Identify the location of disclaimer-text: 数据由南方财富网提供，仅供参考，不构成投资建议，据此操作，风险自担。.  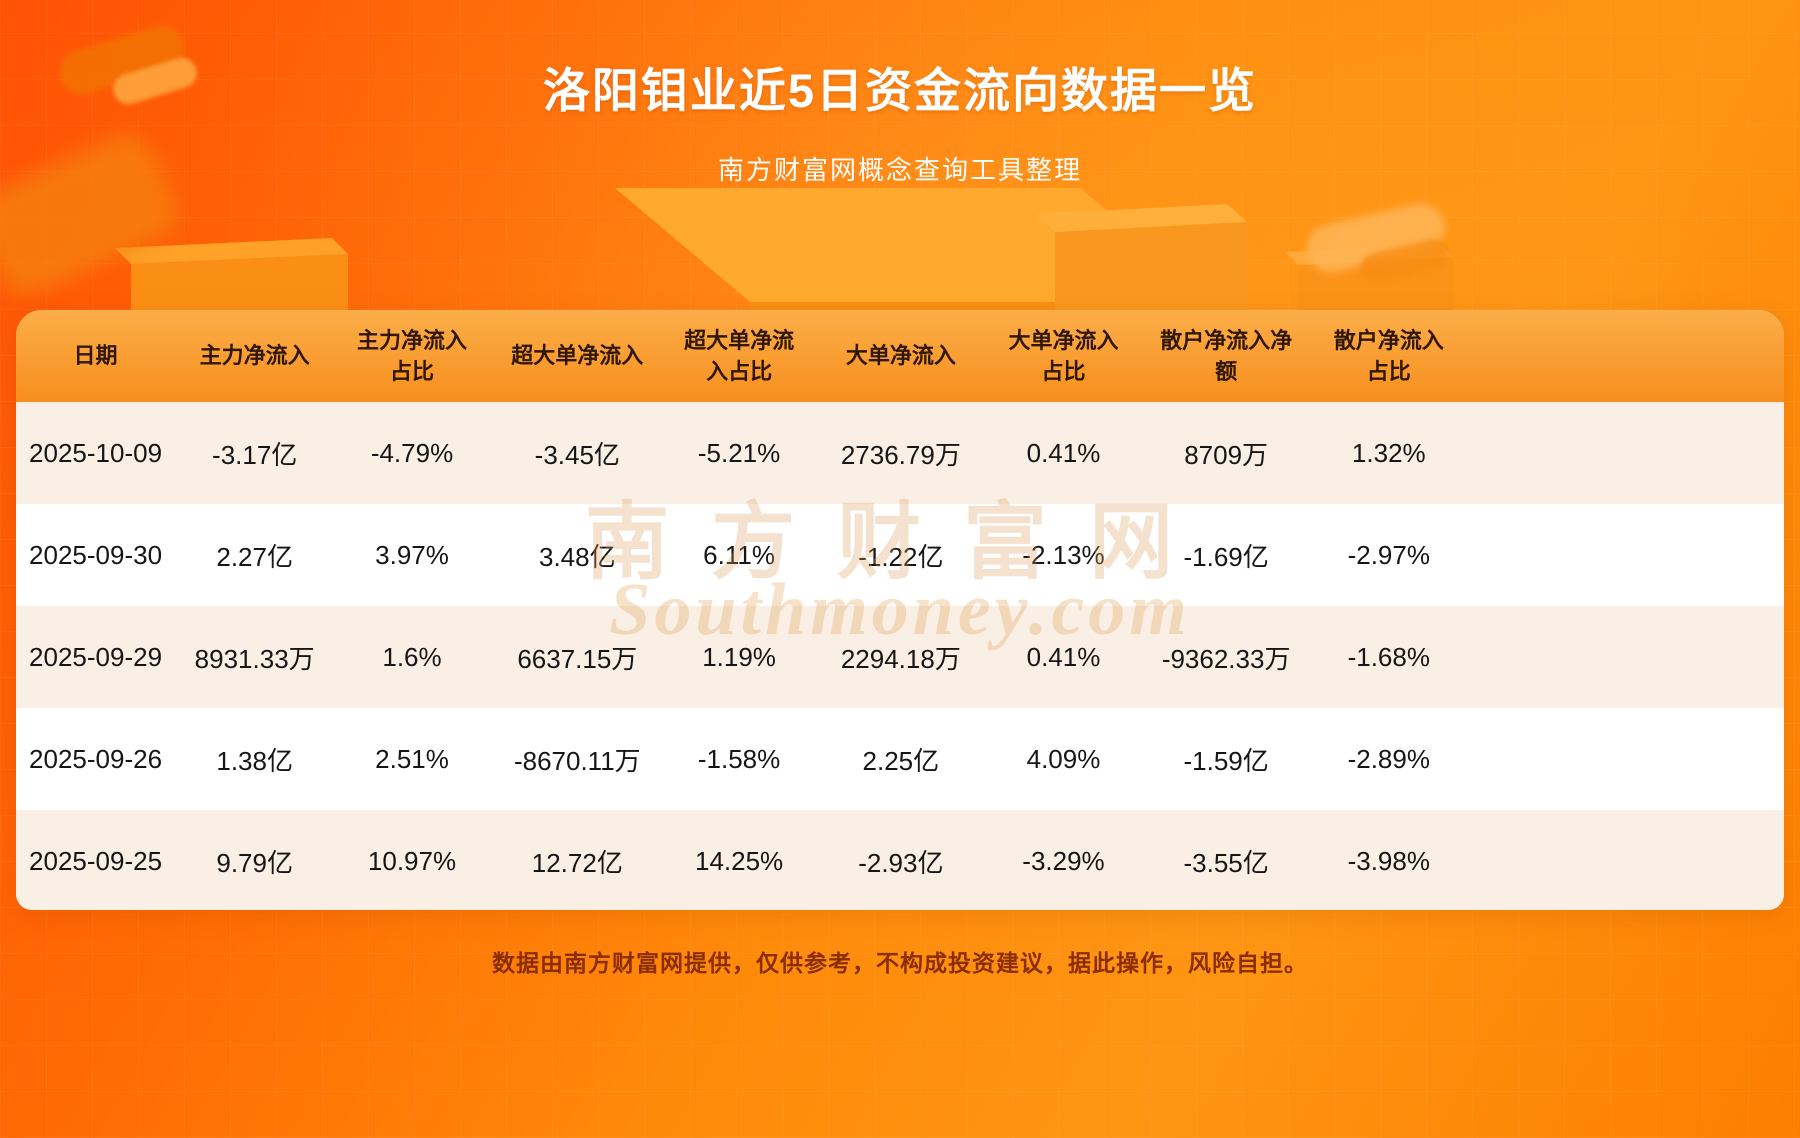
(900, 963).